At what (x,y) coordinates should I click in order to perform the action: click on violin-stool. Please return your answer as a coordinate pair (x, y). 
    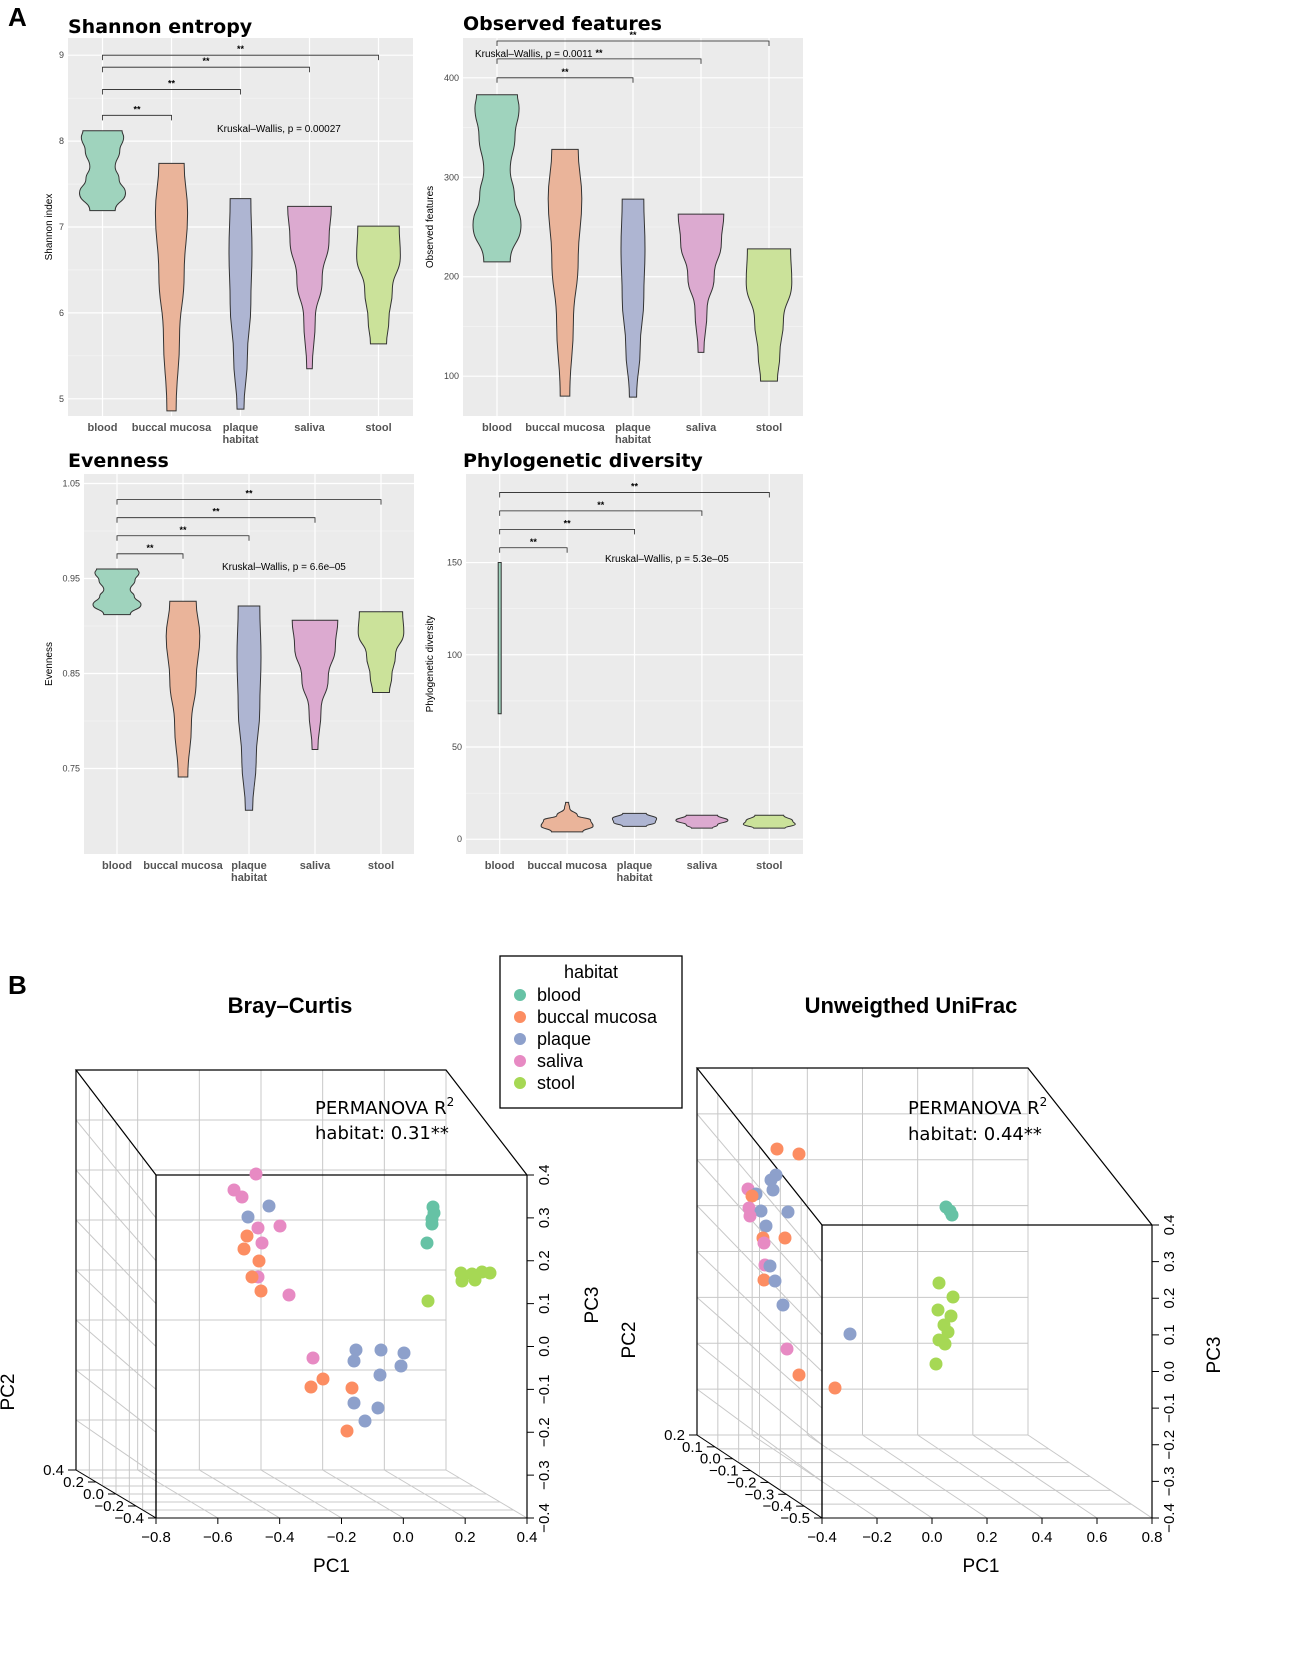
    Looking at the image, I should click on (378, 285).